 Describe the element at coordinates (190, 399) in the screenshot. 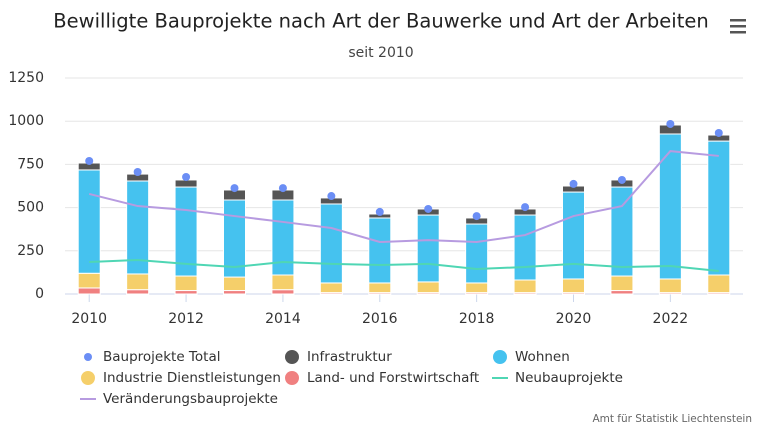

I see `legend-label: Veränderungsbauprojekte` at that location.